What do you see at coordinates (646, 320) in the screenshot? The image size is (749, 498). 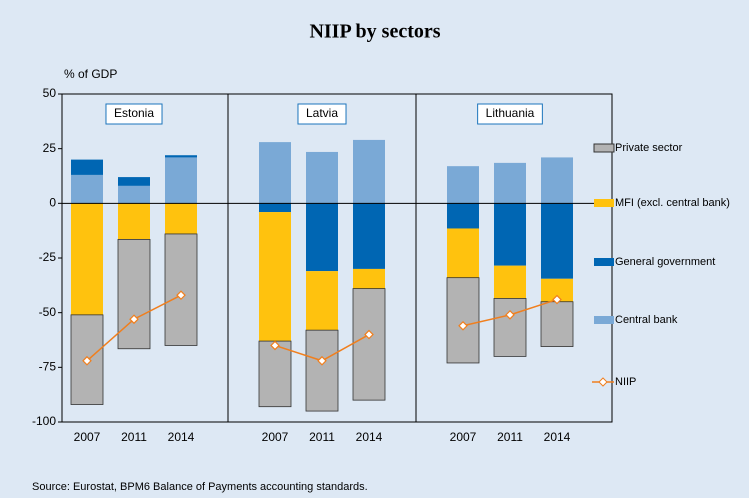 I see `legend-label: Central bank` at bounding box center [646, 320].